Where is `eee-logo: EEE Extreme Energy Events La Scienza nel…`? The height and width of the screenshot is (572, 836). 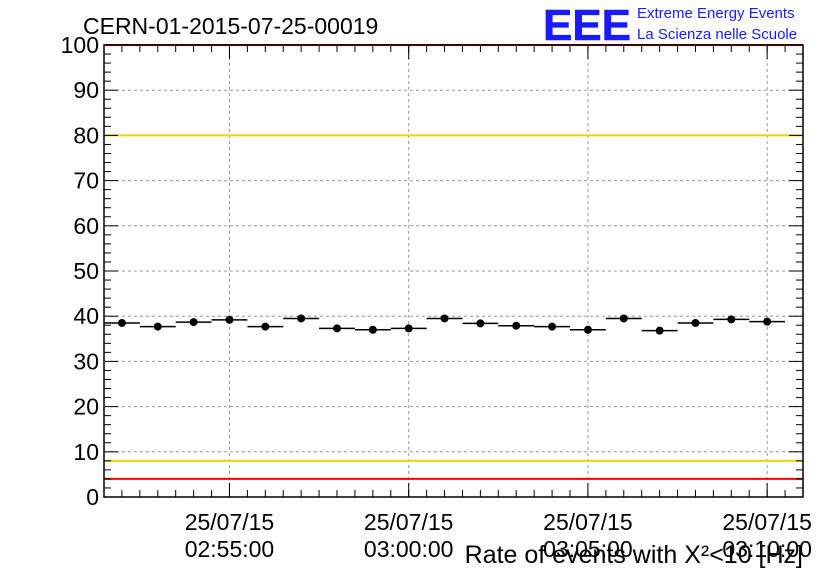
eee-logo: EEE Extreme Energy Events La Scienza nel… is located at coordinates (670, 26).